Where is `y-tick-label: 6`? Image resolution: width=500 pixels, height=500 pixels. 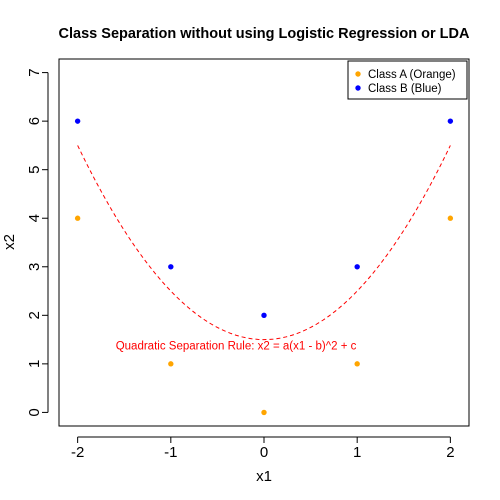 y-tick-label: 6 is located at coordinates (34, 121).